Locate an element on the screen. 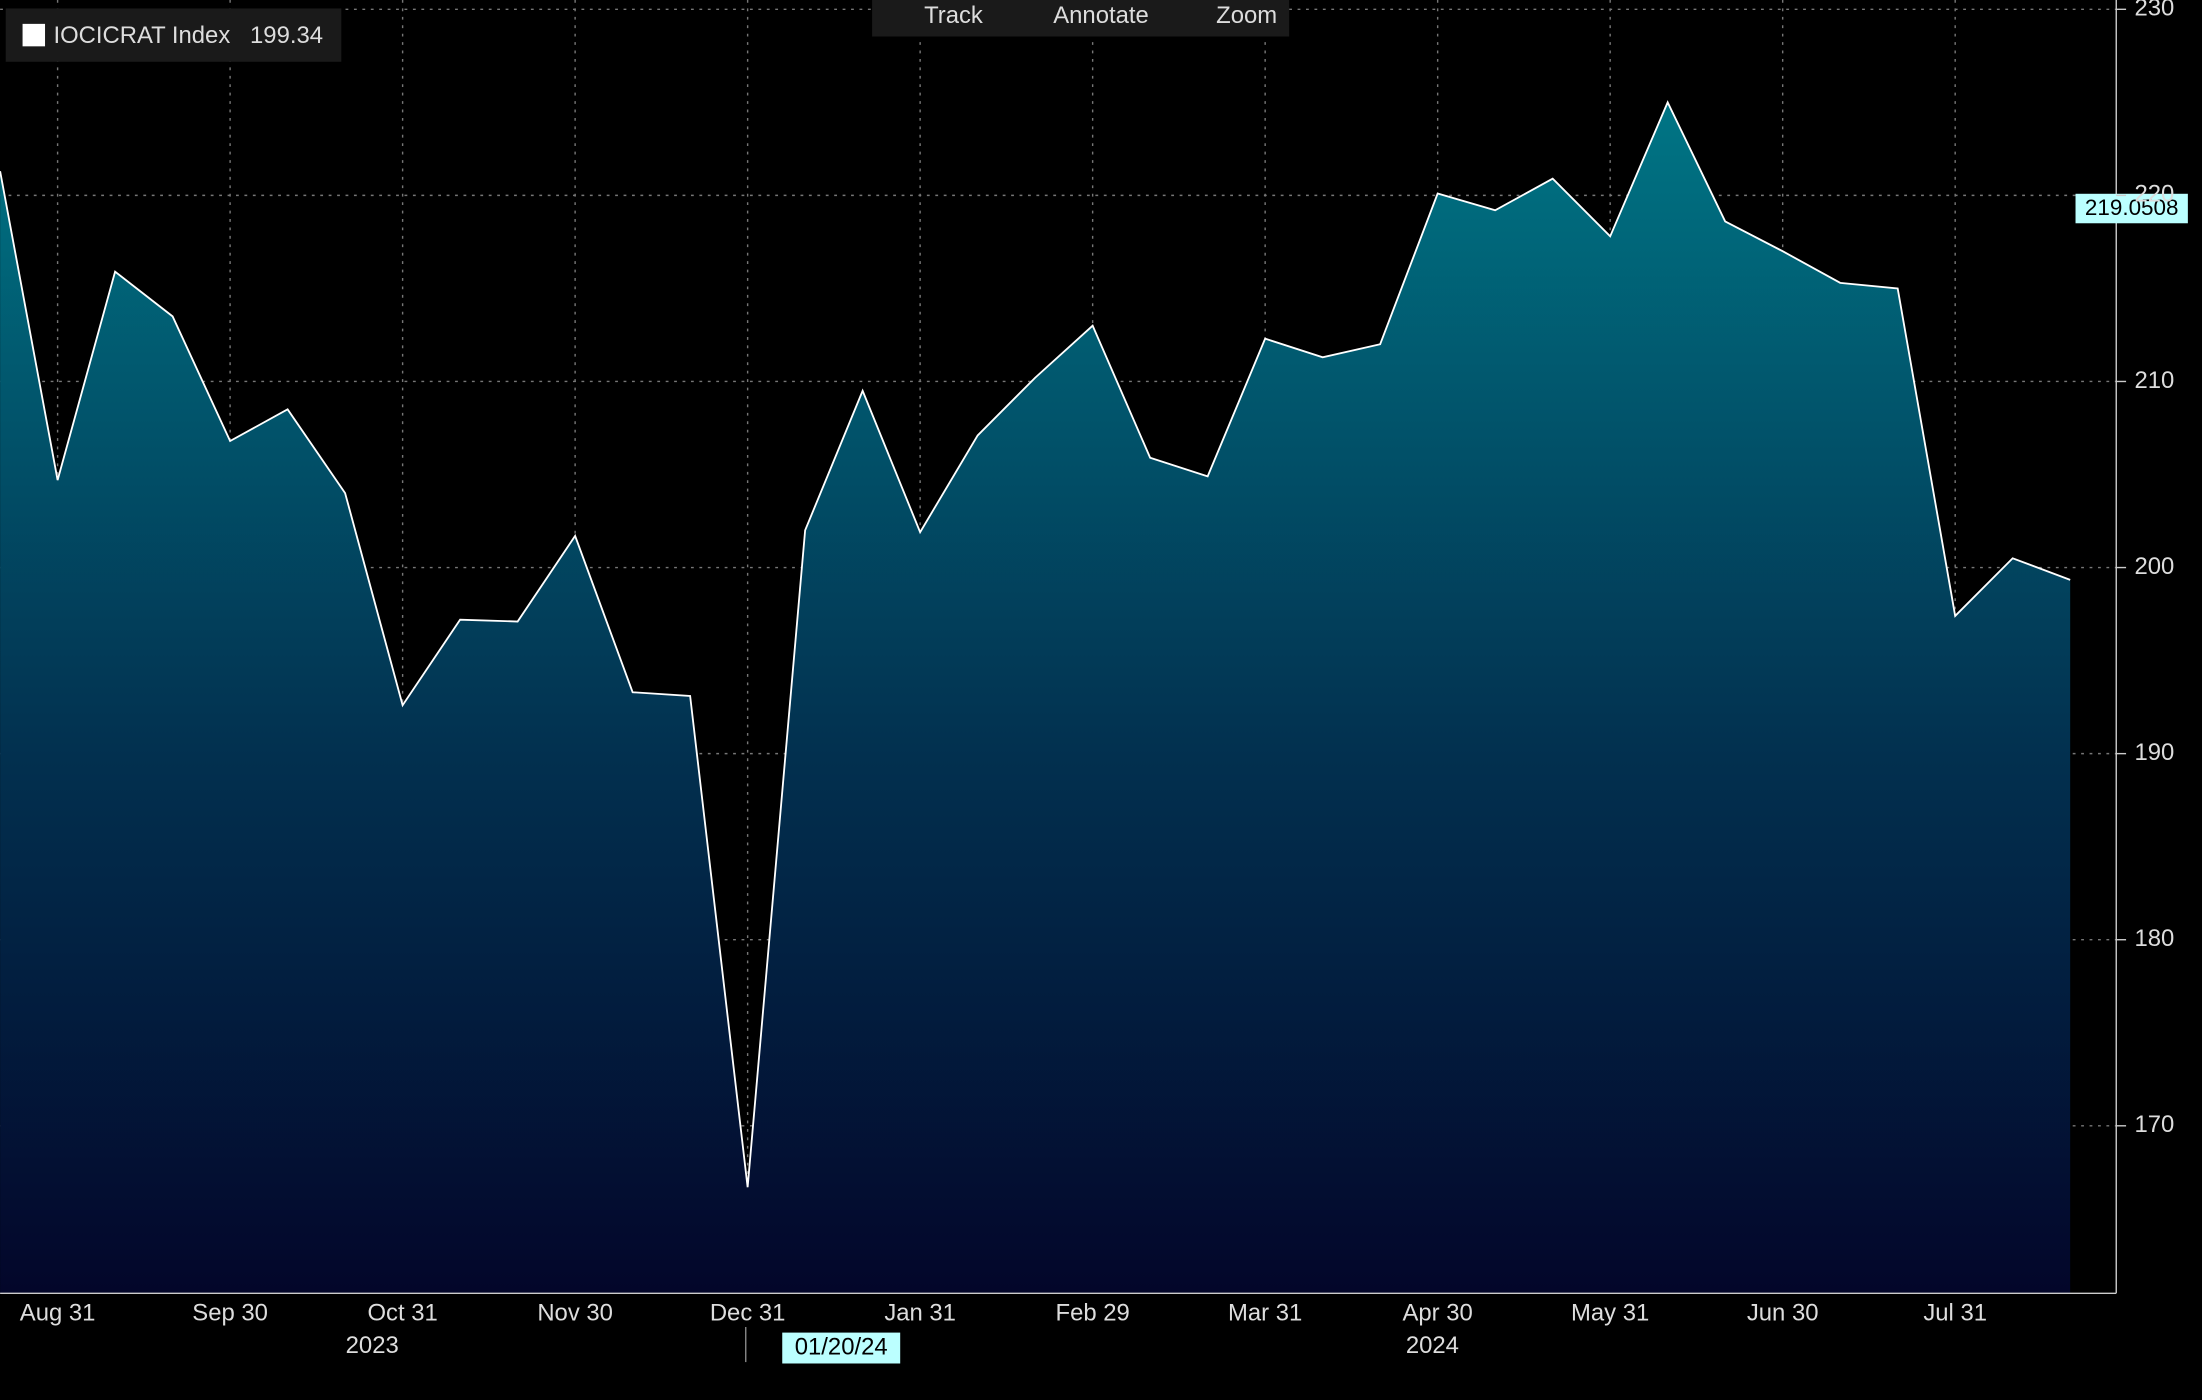  y-tick-label: 170 is located at coordinates (2155, 1124).